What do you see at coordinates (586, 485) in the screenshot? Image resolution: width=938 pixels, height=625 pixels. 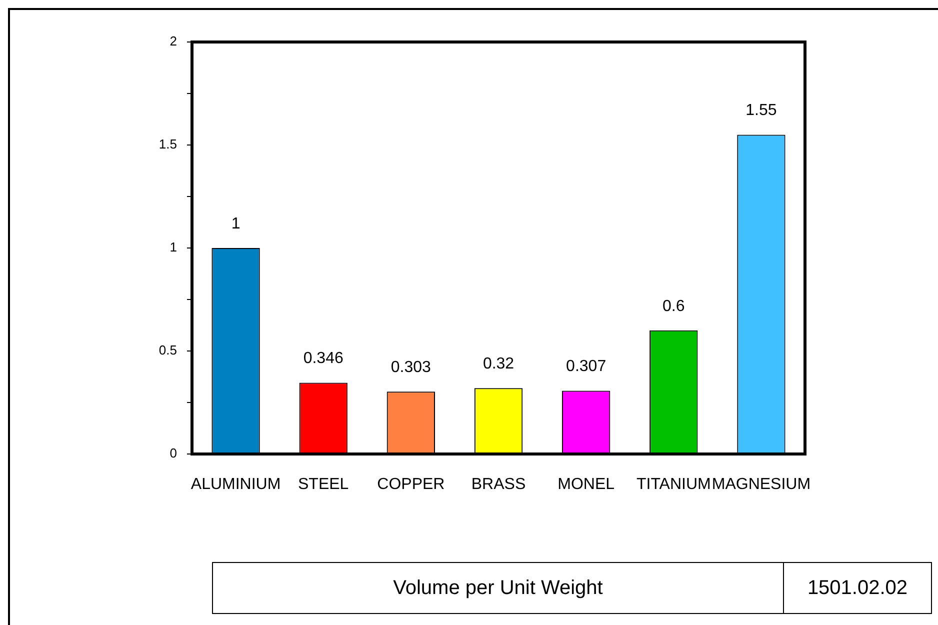 I see `x-tick-label: MONEL` at bounding box center [586, 485].